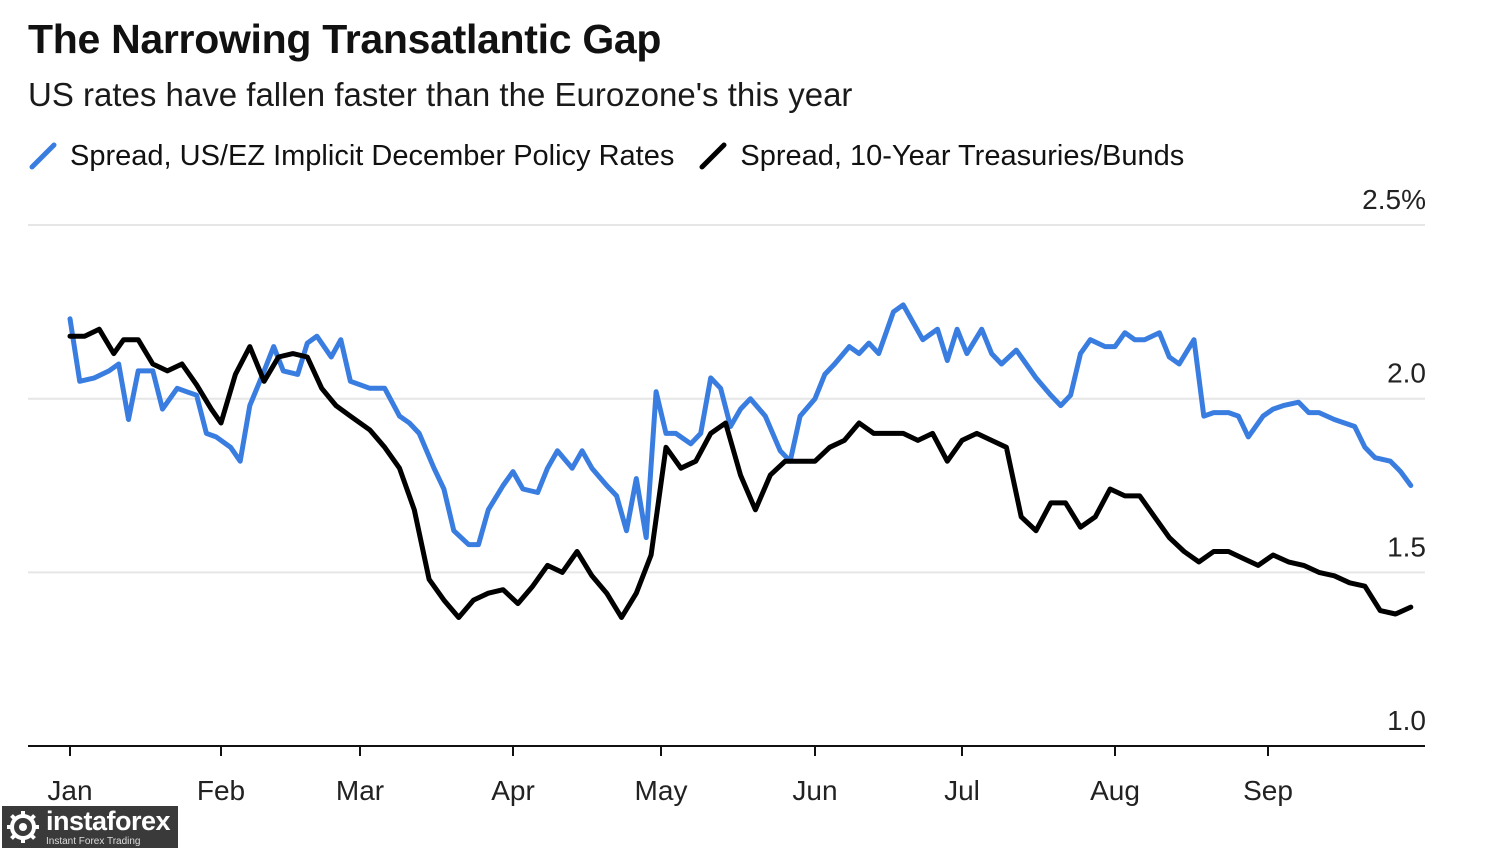 Image resolution: width=1500 pixels, height=850 pixels. What do you see at coordinates (661, 790) in the screenshot?
I see `x-tick-label: May` at bounding box center [661, 790].